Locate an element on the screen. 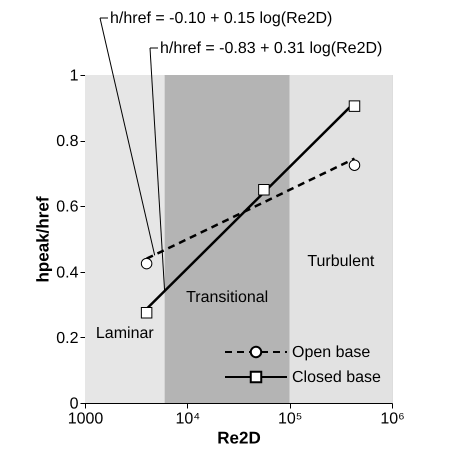 The height and width of the screenshot is (464, 460). y-tick-label: 0.8 is located at coordinates (67, 141).